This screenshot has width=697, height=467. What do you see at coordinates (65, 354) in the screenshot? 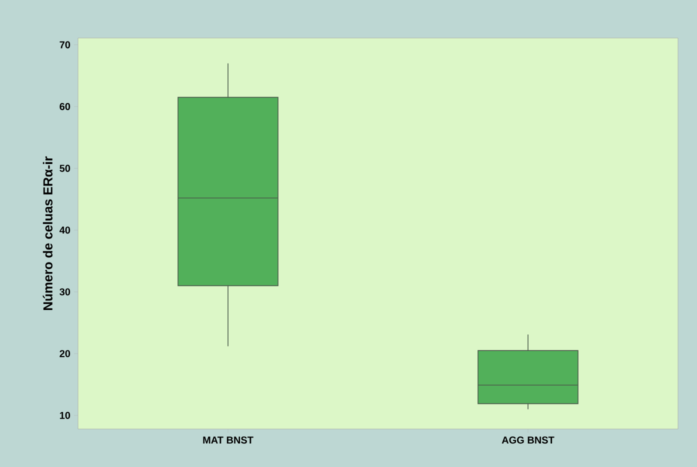
I see `y-tick-label: 20` at bounding box center [65, 354].